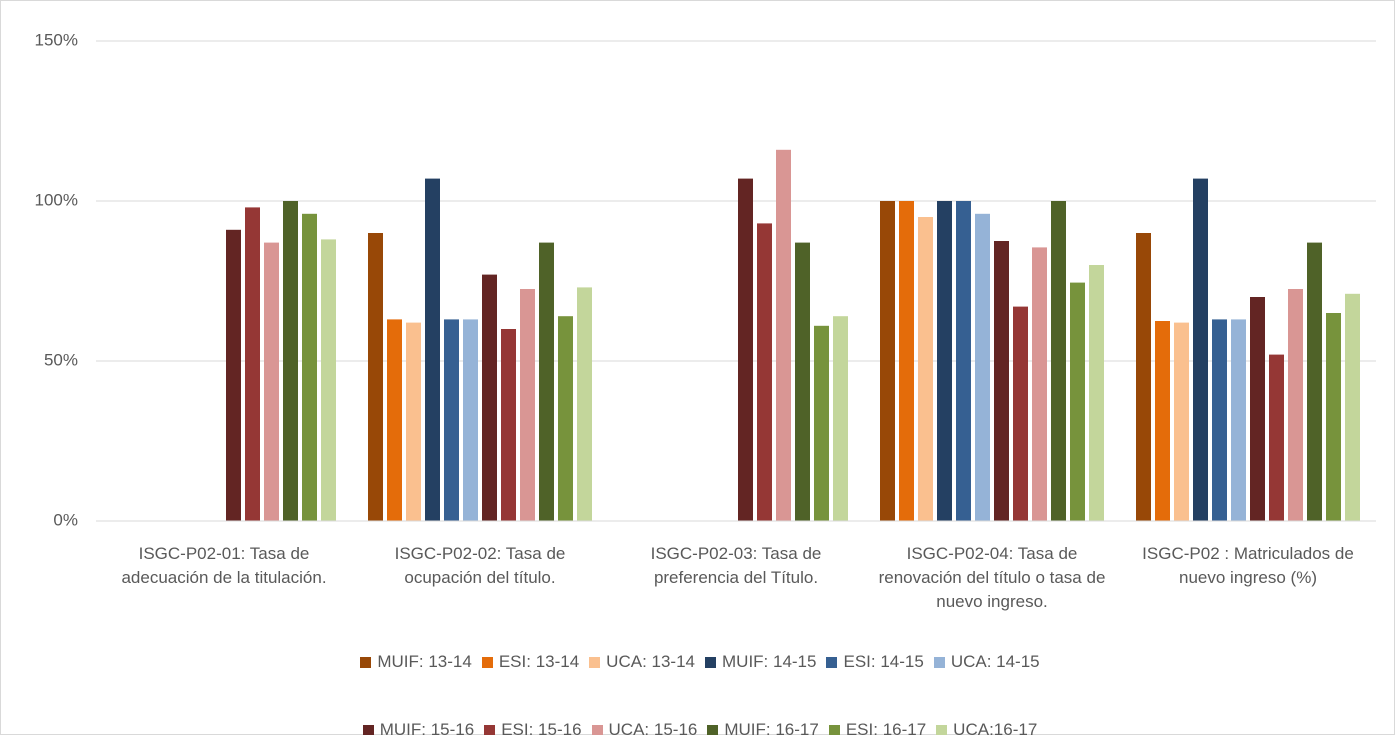  What do you see at coordinates (650, 661) in the screenshot?
I see `legend-label: UCA: 13-14` at bounding box center [650, 661].